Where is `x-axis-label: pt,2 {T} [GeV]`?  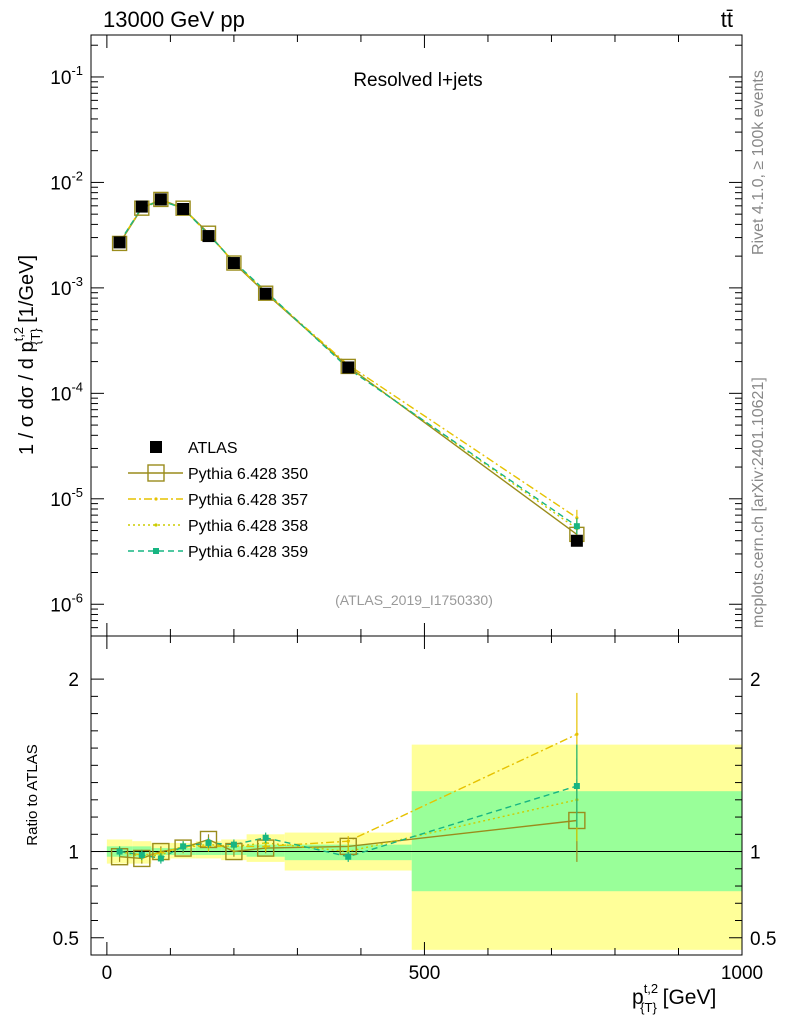 x-axis-label: pt,2 {T} [GeV] is located at coordinates (674, 998).